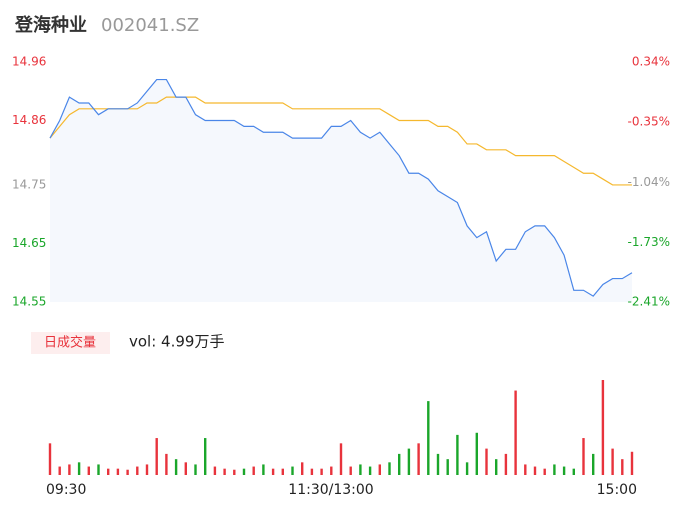 This screenshot has width=686, height=528. I want to click on y2-tick-label: -1.73%, so click(649, 242).